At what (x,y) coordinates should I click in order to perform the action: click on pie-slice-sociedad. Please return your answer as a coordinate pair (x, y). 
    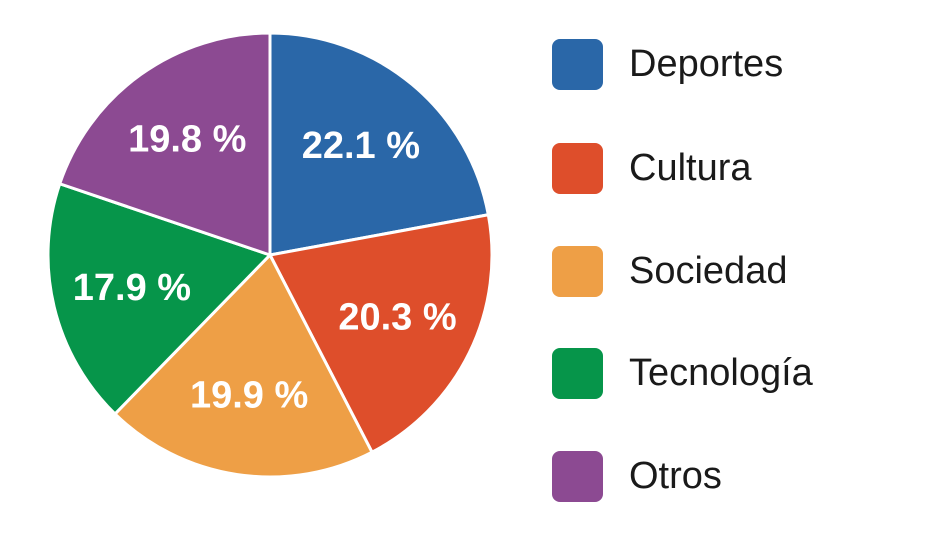
    Looking at the image, I should click on (243, 366).